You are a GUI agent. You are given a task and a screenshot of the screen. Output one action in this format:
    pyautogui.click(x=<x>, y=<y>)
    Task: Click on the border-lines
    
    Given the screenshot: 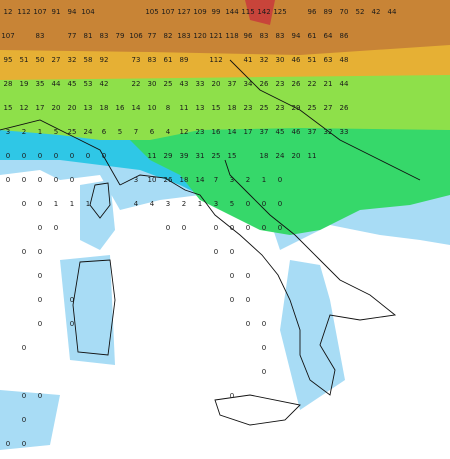 What is the action you would take?
    pyautogui.click(x=325, y=120)
    